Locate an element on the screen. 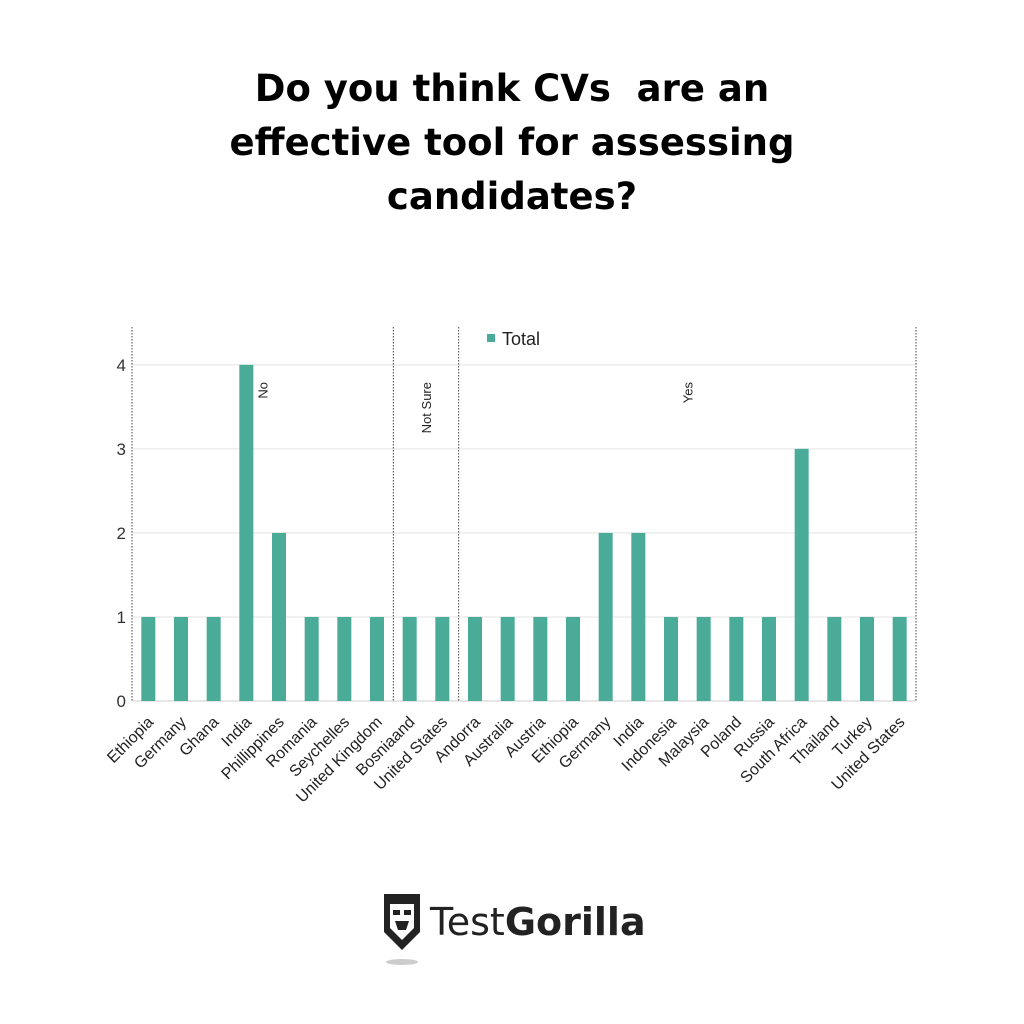  y-tick-label: 4 is located at coordinates (121, 365).